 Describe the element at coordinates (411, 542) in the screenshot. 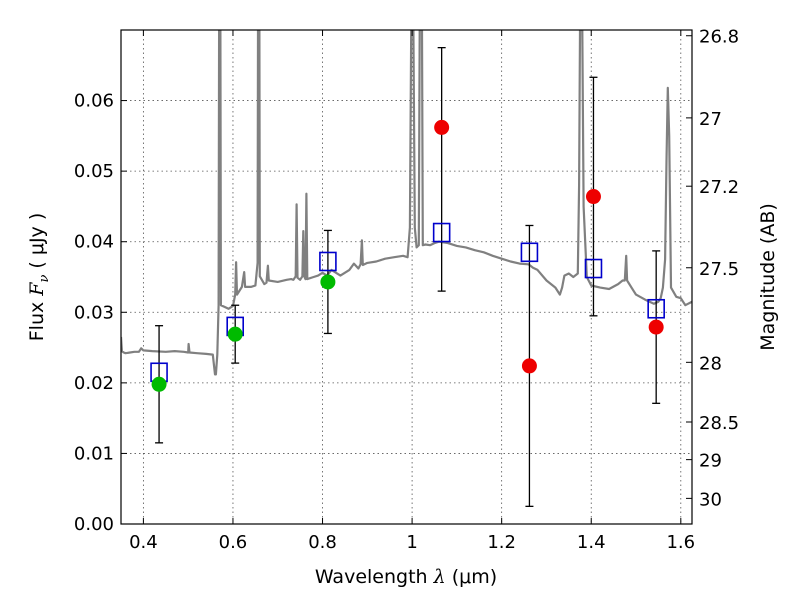

I see `x-tick-label: 1` at that location.